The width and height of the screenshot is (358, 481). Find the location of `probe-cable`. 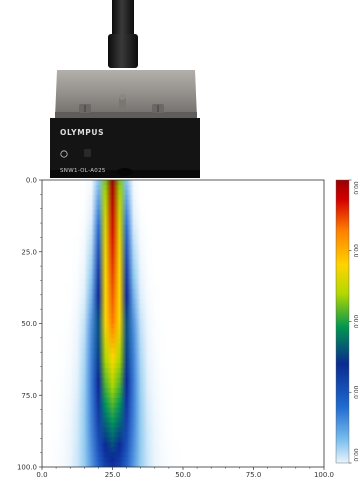

probe-cable is located at coordinates (123, 18).